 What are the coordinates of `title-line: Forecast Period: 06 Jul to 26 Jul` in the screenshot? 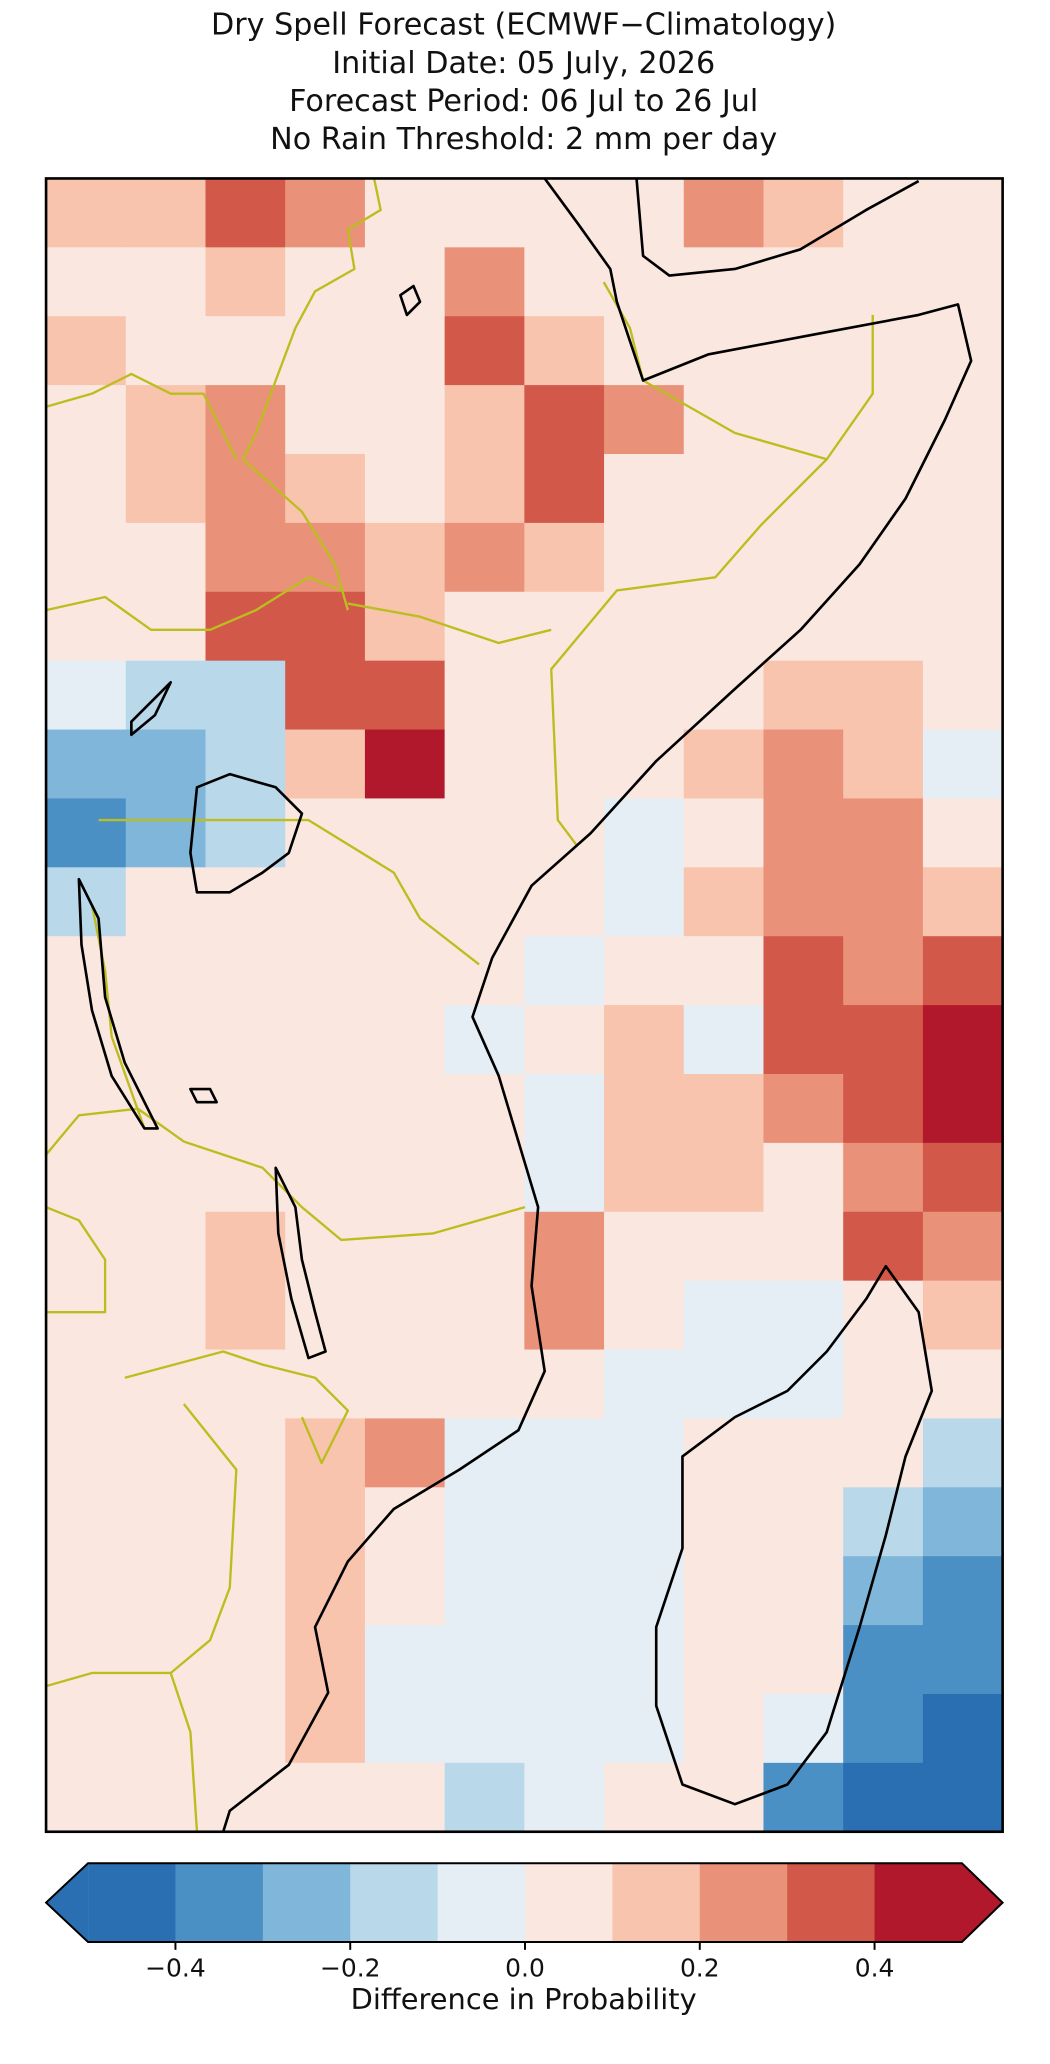 It's located at (523, 101).